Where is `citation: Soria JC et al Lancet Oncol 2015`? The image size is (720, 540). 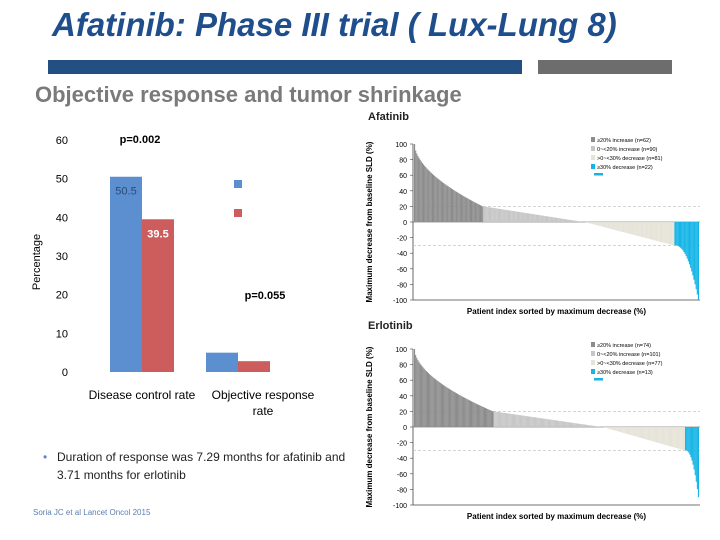 citation: Soria JC et al Lancet Oncol 2015 is located at coordinates (92, 512).